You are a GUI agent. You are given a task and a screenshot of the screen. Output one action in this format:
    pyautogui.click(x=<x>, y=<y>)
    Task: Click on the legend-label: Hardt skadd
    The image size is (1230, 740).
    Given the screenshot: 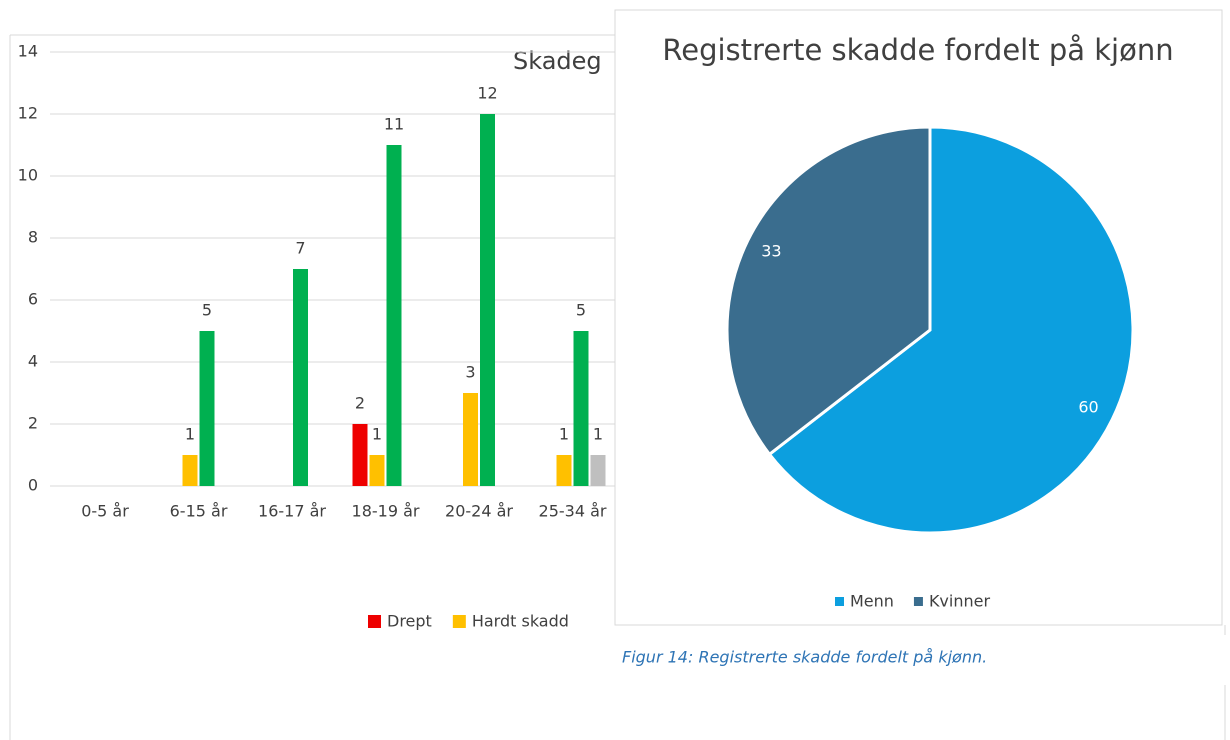 What is the action you would take?
    pyautogui.click(x=520, y=621)
    